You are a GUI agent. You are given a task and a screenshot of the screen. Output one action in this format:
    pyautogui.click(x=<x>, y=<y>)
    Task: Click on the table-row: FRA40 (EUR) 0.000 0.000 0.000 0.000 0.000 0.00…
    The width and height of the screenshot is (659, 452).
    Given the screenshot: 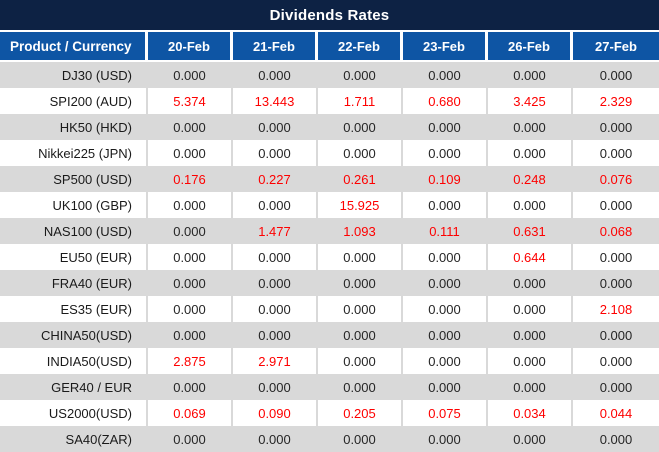 What is the action you would take?
    pyautogui.click(x=329, y=283)
    